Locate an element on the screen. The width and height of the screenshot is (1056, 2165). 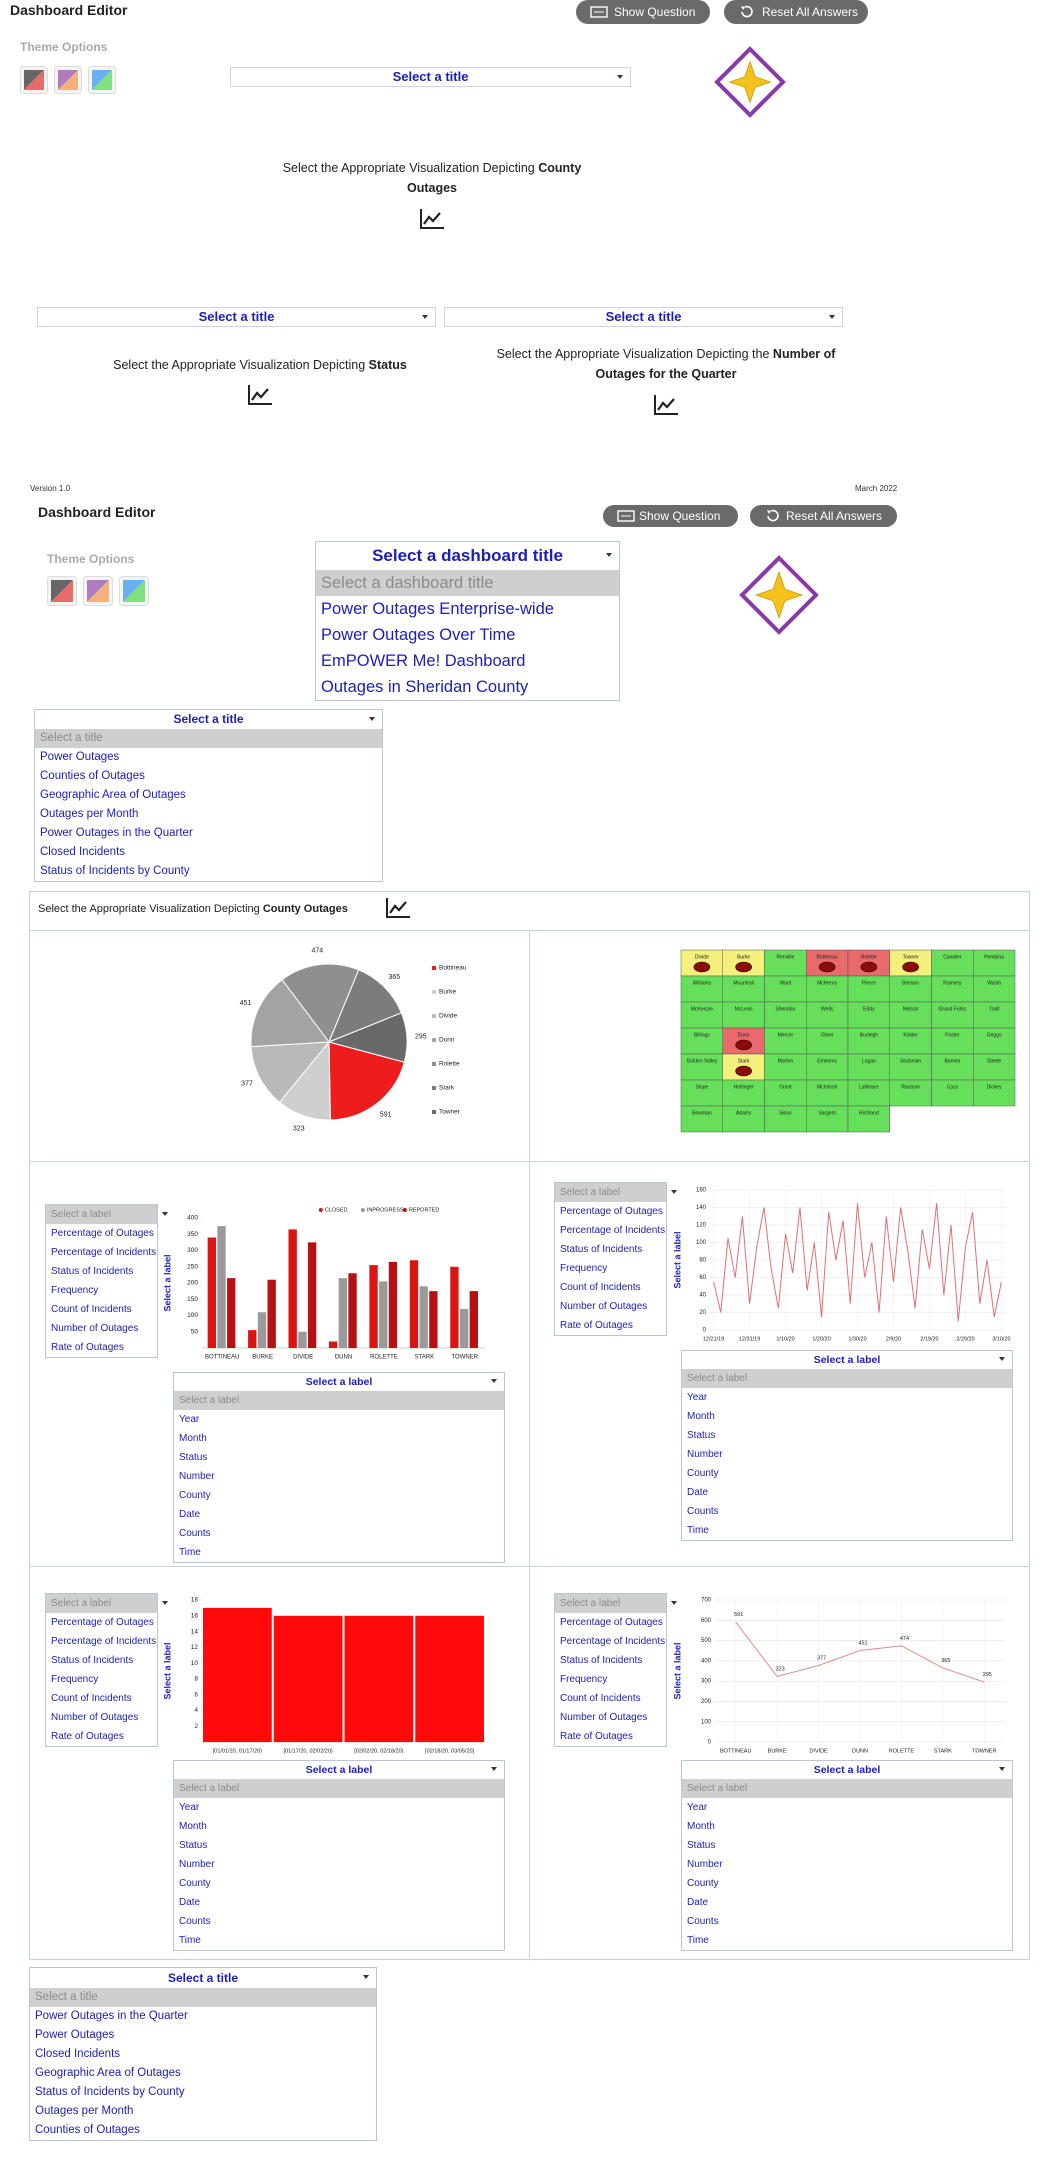
dropdown-option: Power Outages Enterprise-wide is located at coordinates (467, 609).